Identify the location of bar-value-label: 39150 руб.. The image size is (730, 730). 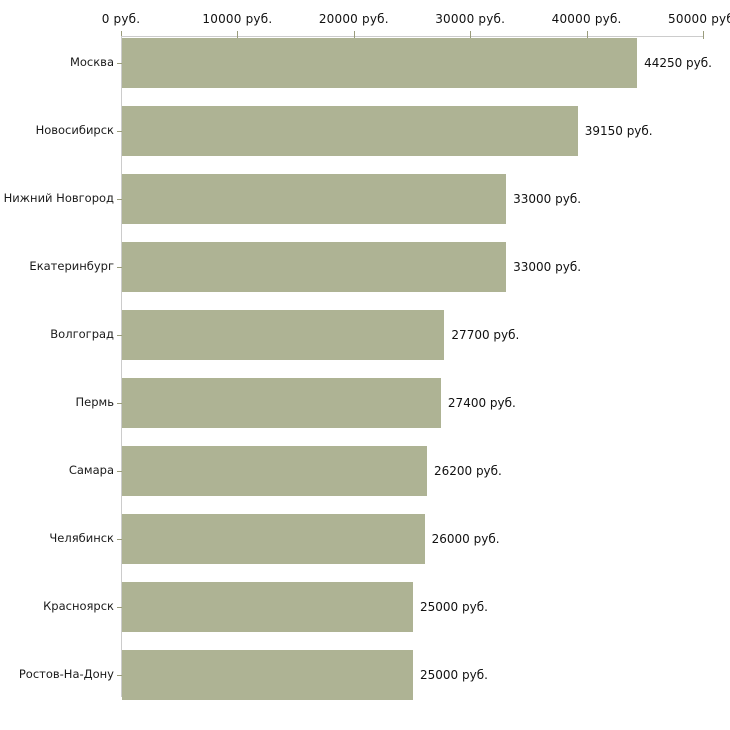
(618, 131).